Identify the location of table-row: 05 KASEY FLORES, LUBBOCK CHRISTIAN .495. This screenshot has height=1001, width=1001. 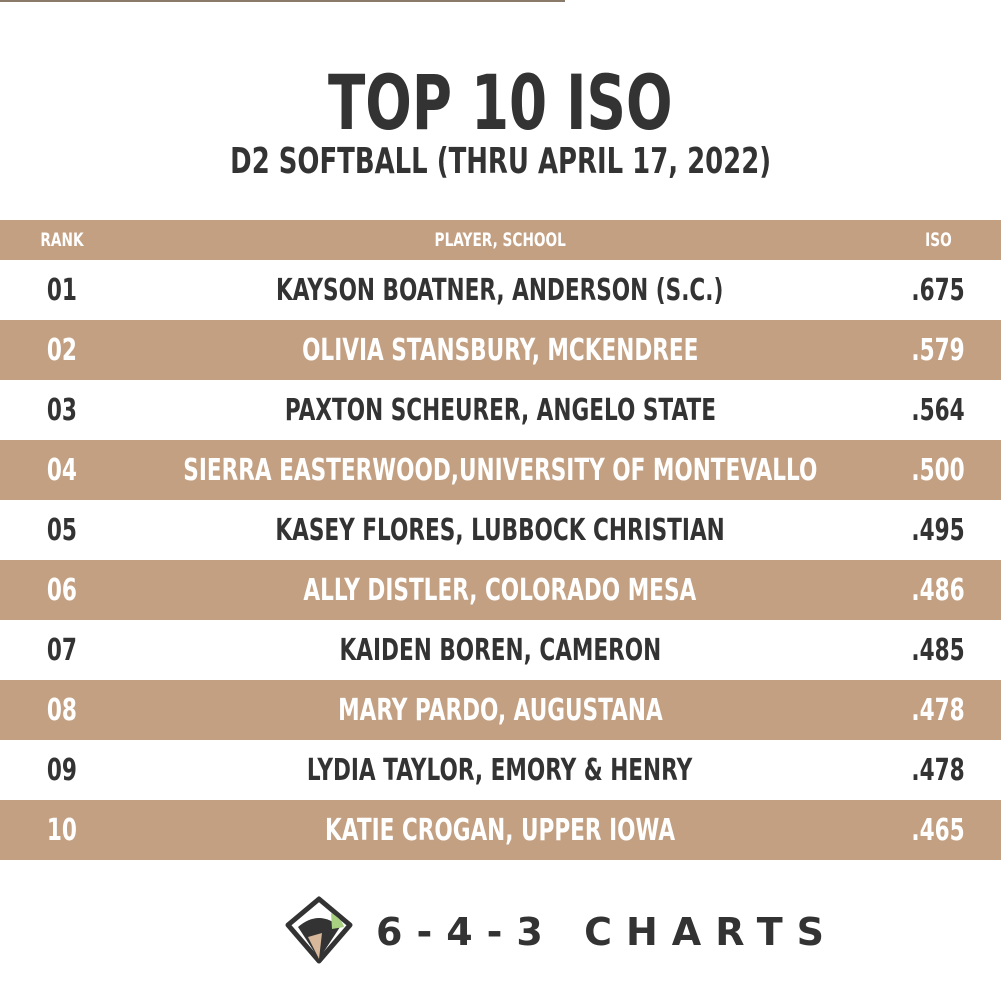
(500, 530).